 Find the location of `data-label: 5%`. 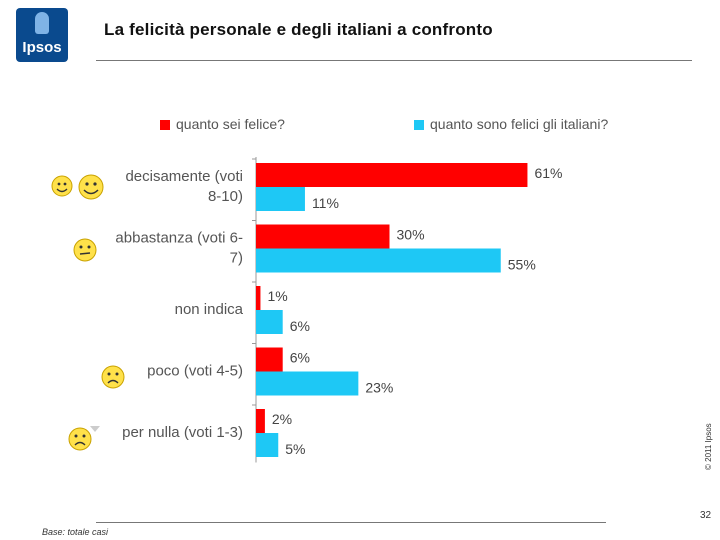

data-label: 5% is located at coordinates (295, 449).